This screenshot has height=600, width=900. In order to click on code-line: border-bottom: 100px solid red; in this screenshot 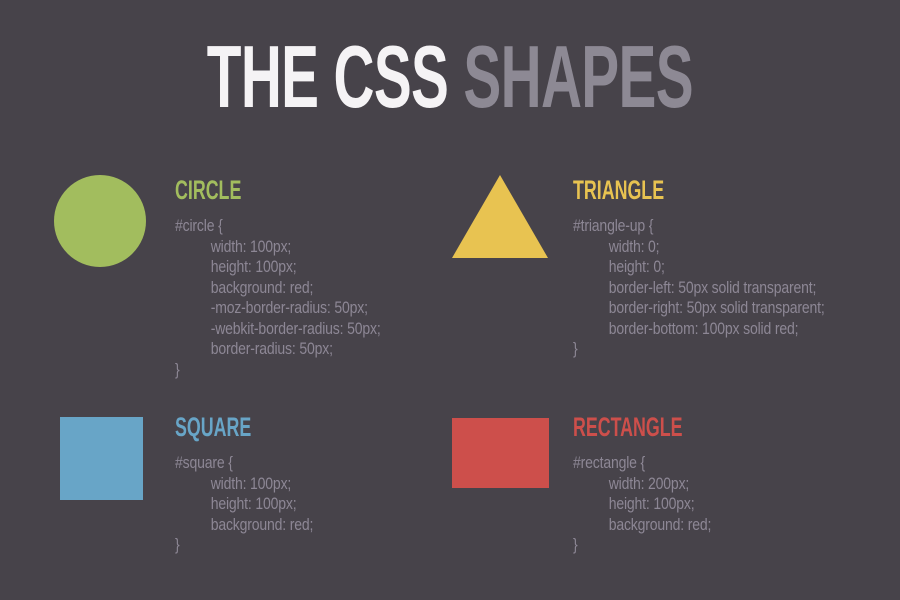, I will do `click(703, 328)`.